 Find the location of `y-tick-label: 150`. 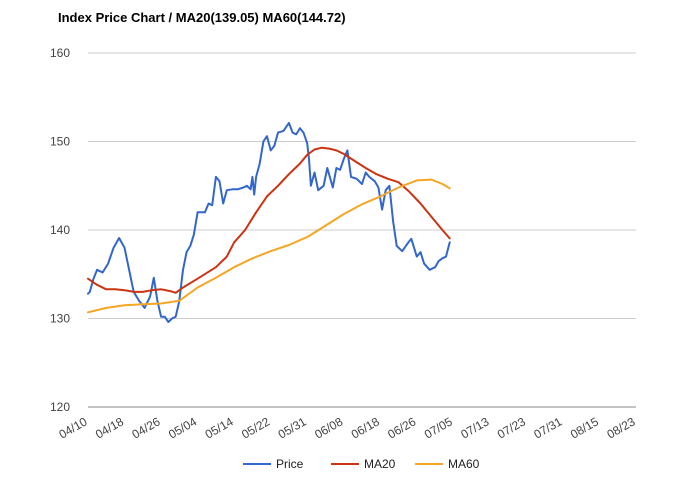

y-tick-label: 150 is located at coordinates (60, 142).